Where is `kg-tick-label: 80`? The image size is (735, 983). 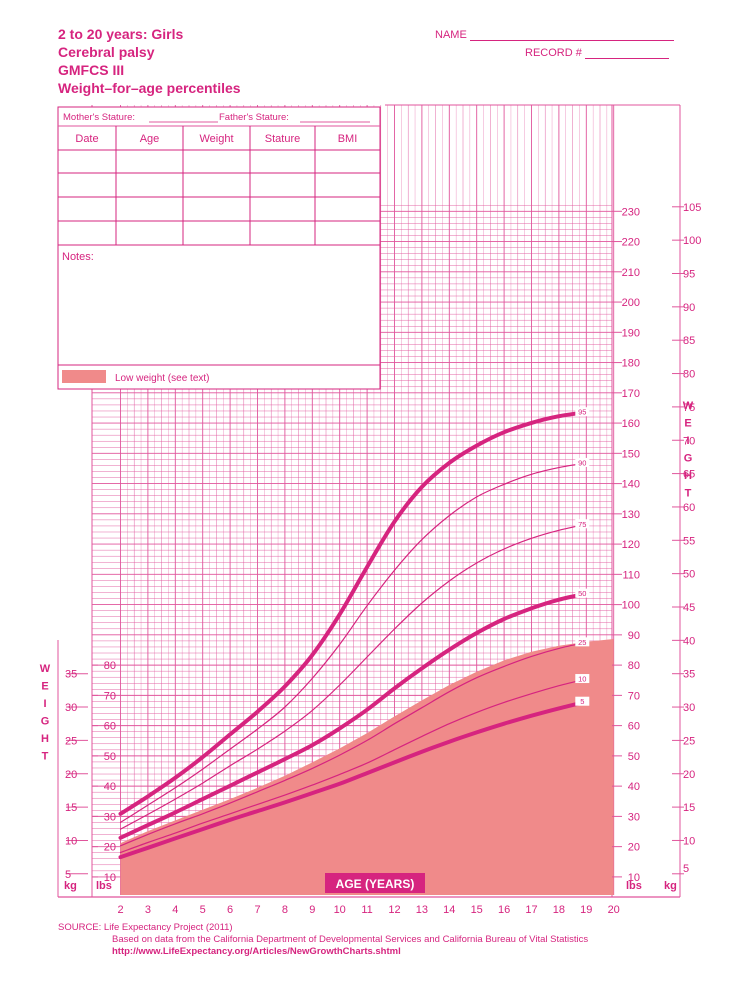 kg-tick-label: 80 is located at coordinates (689, 375).